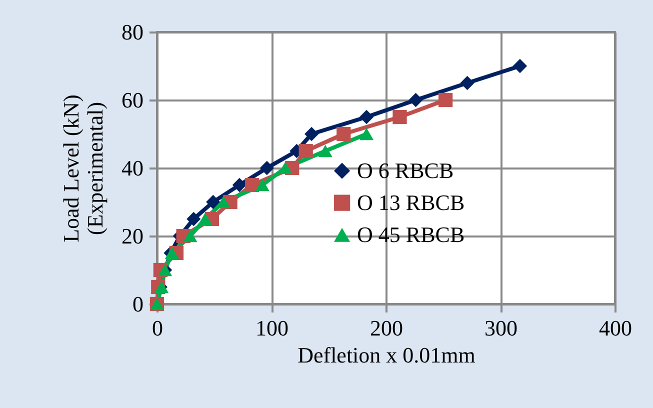 The image size is (653, 408). Describe the element at coordinates (138, 304) in the screenshot. I see `y-tick-label: 0` at that location.